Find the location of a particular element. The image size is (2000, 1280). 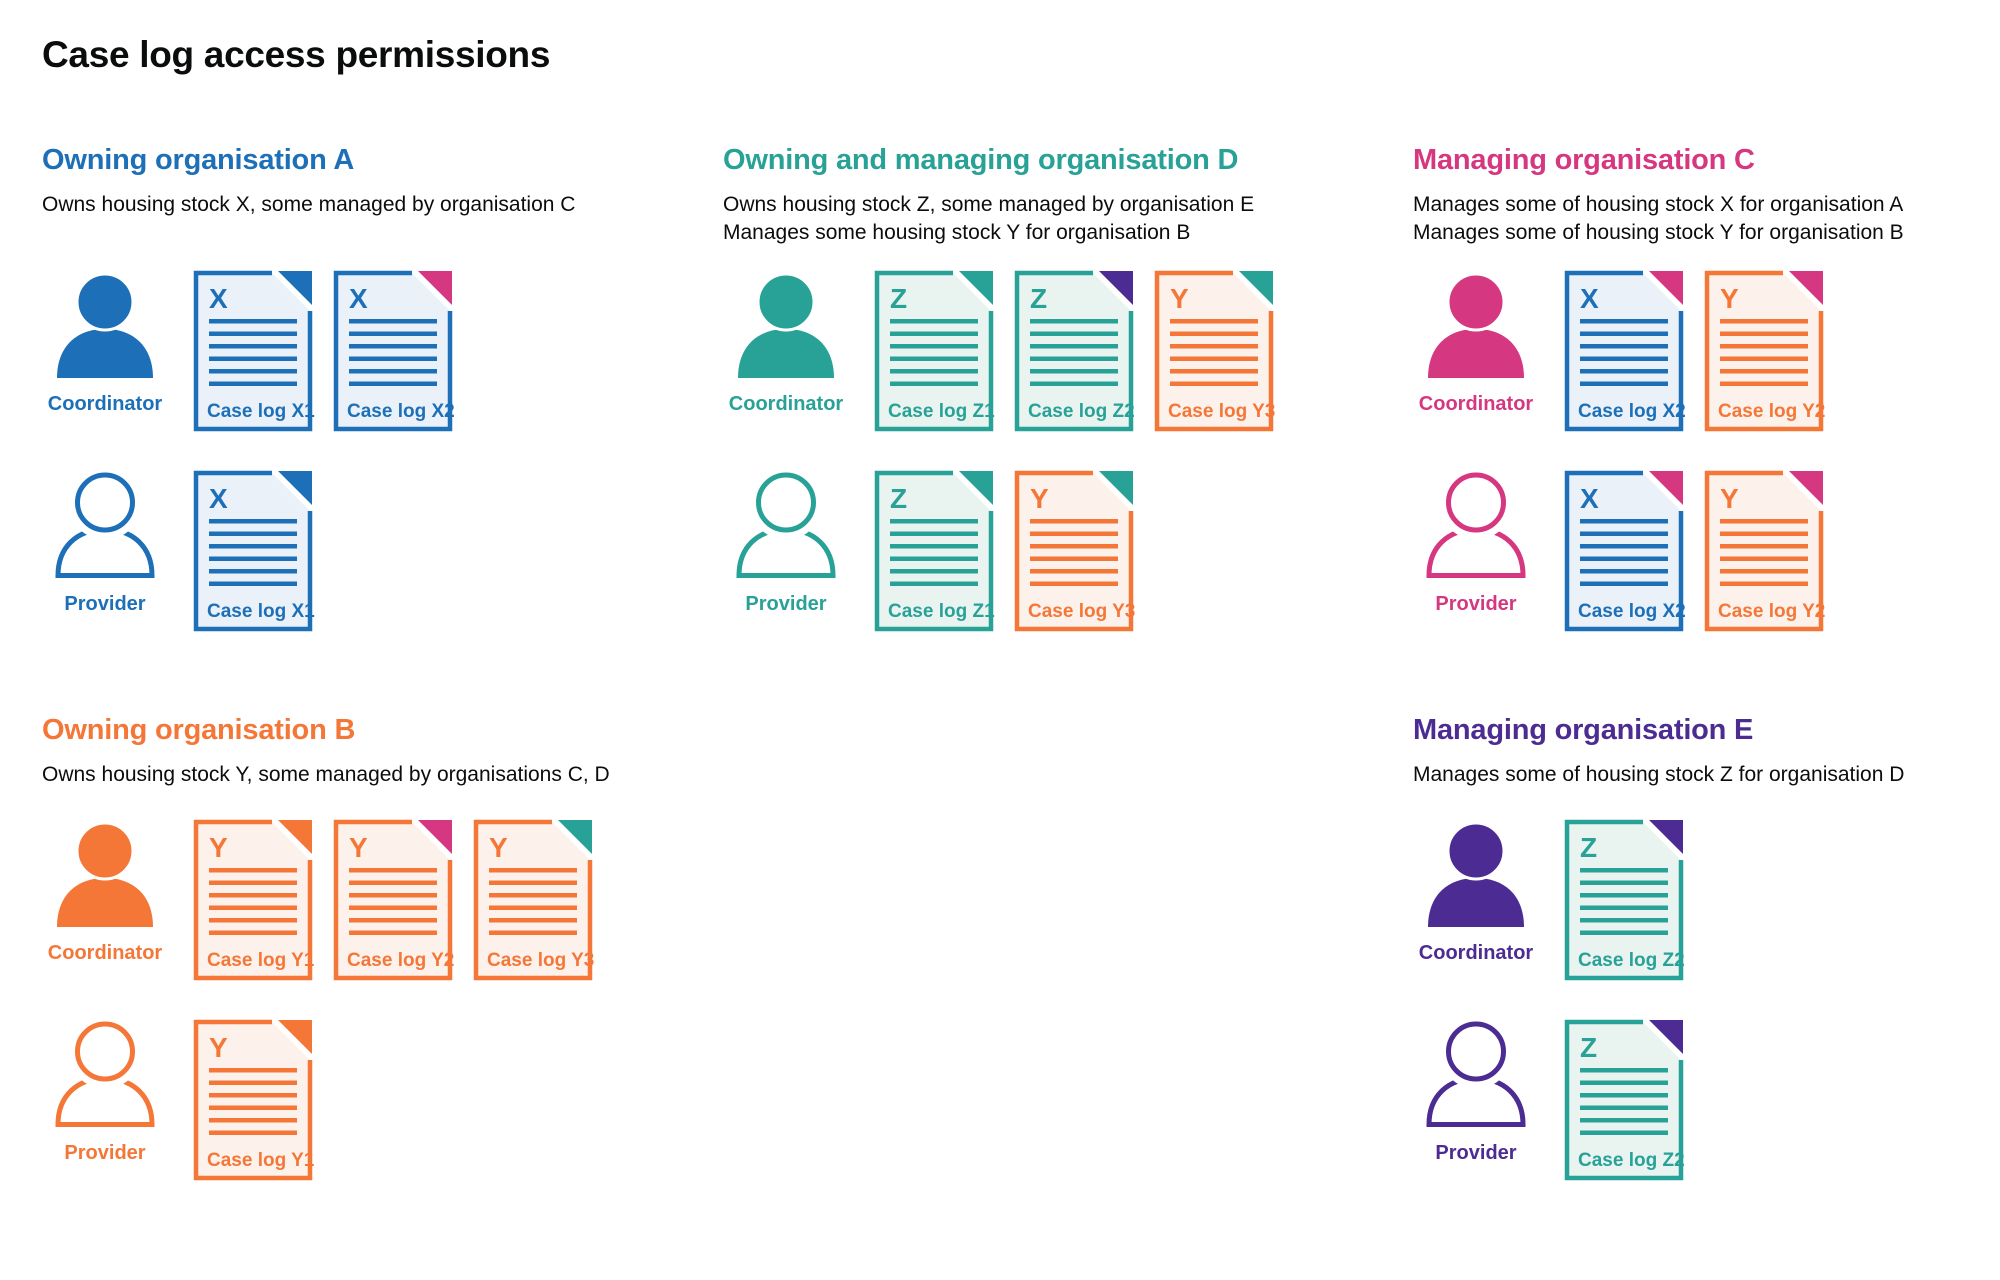

org-heading: Managing organisation E is located at coordinates (1583, 730).